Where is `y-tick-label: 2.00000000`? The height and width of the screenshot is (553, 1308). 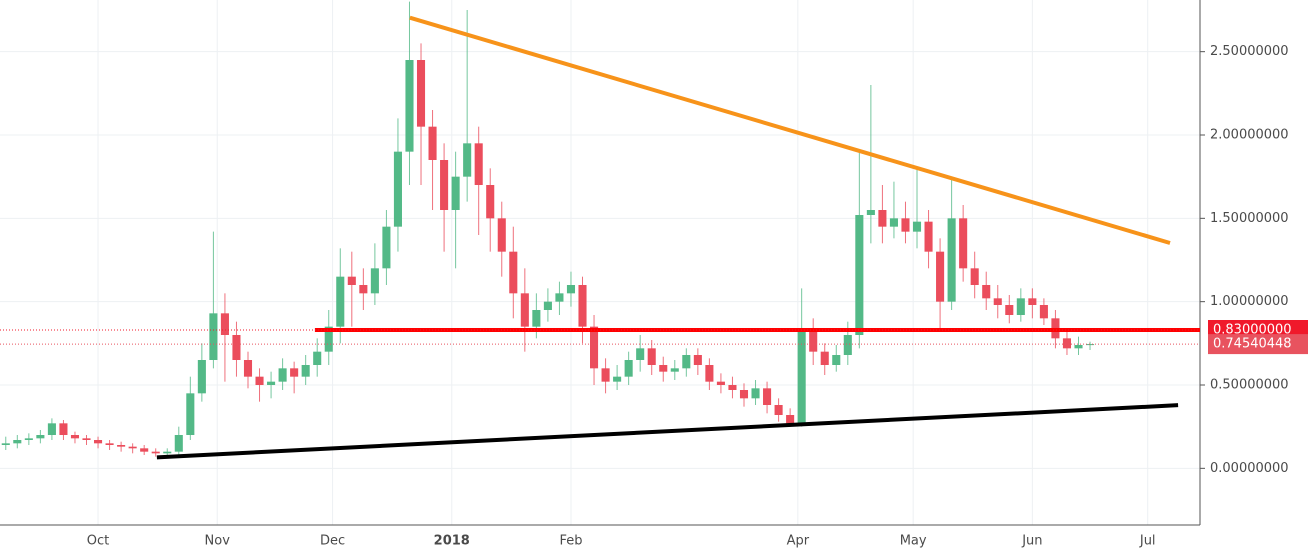 y-tick-label: 2.00000000 is located at coordinates (1249, 135).